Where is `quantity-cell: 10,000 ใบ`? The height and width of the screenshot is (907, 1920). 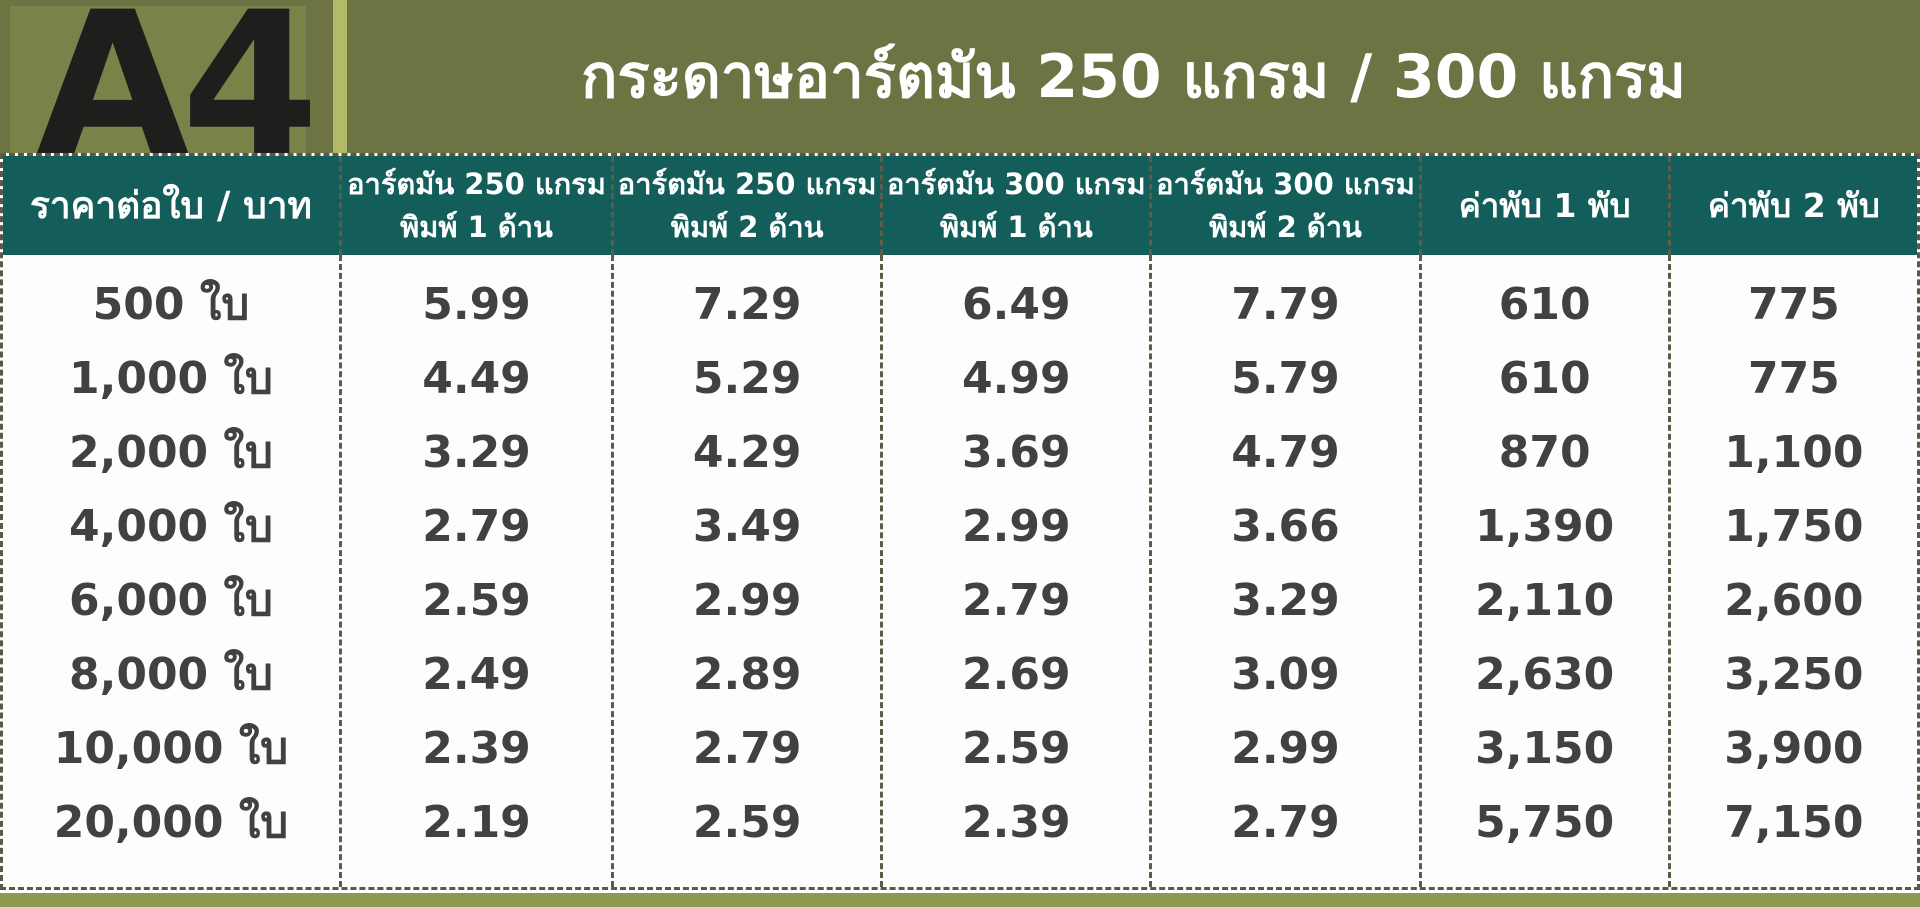 quantity-cell: 10,000 ใบ is located at coordinates (171, 748).